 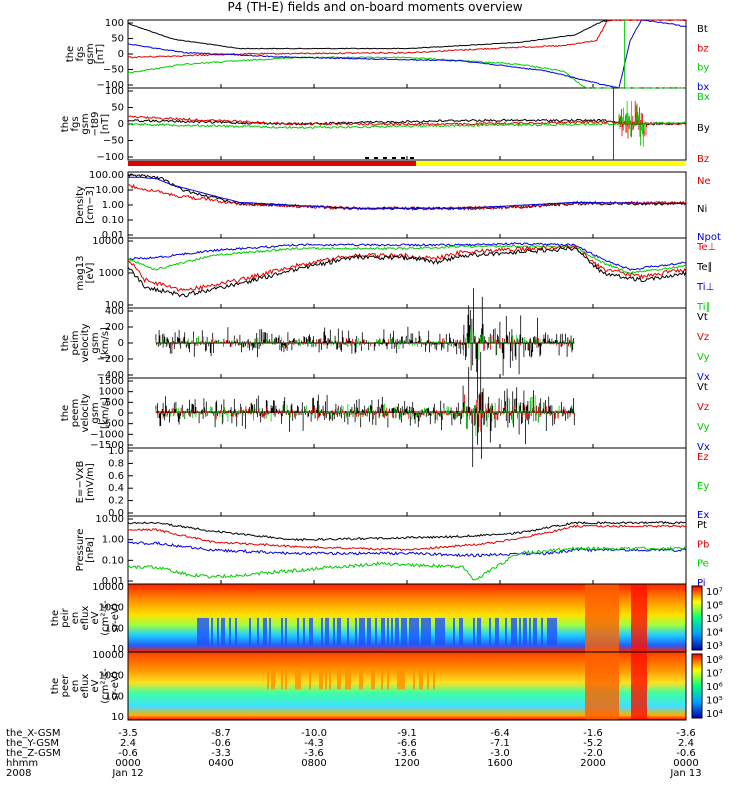 What do you see at coordinates (65, 686) in the screenshot?
I see `y-axis-label: peer` at bounding box center [65, 686].